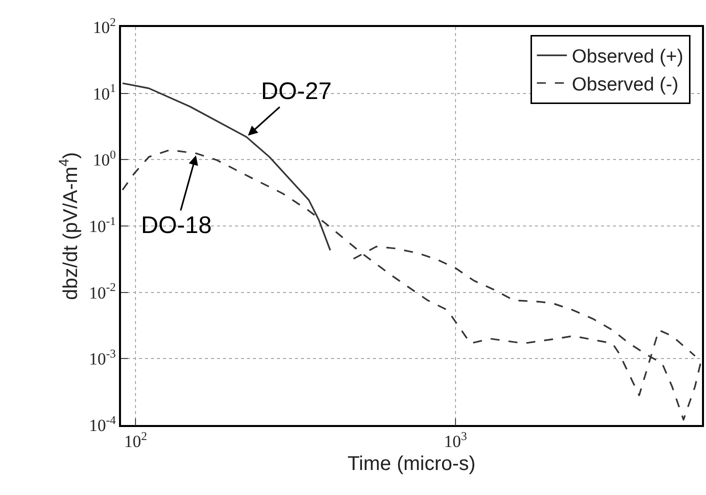  What do you see at coordinates (625, 85) in the screenshot?
I see `legend-label: Observed (-)` at bounding box center [625, 85].